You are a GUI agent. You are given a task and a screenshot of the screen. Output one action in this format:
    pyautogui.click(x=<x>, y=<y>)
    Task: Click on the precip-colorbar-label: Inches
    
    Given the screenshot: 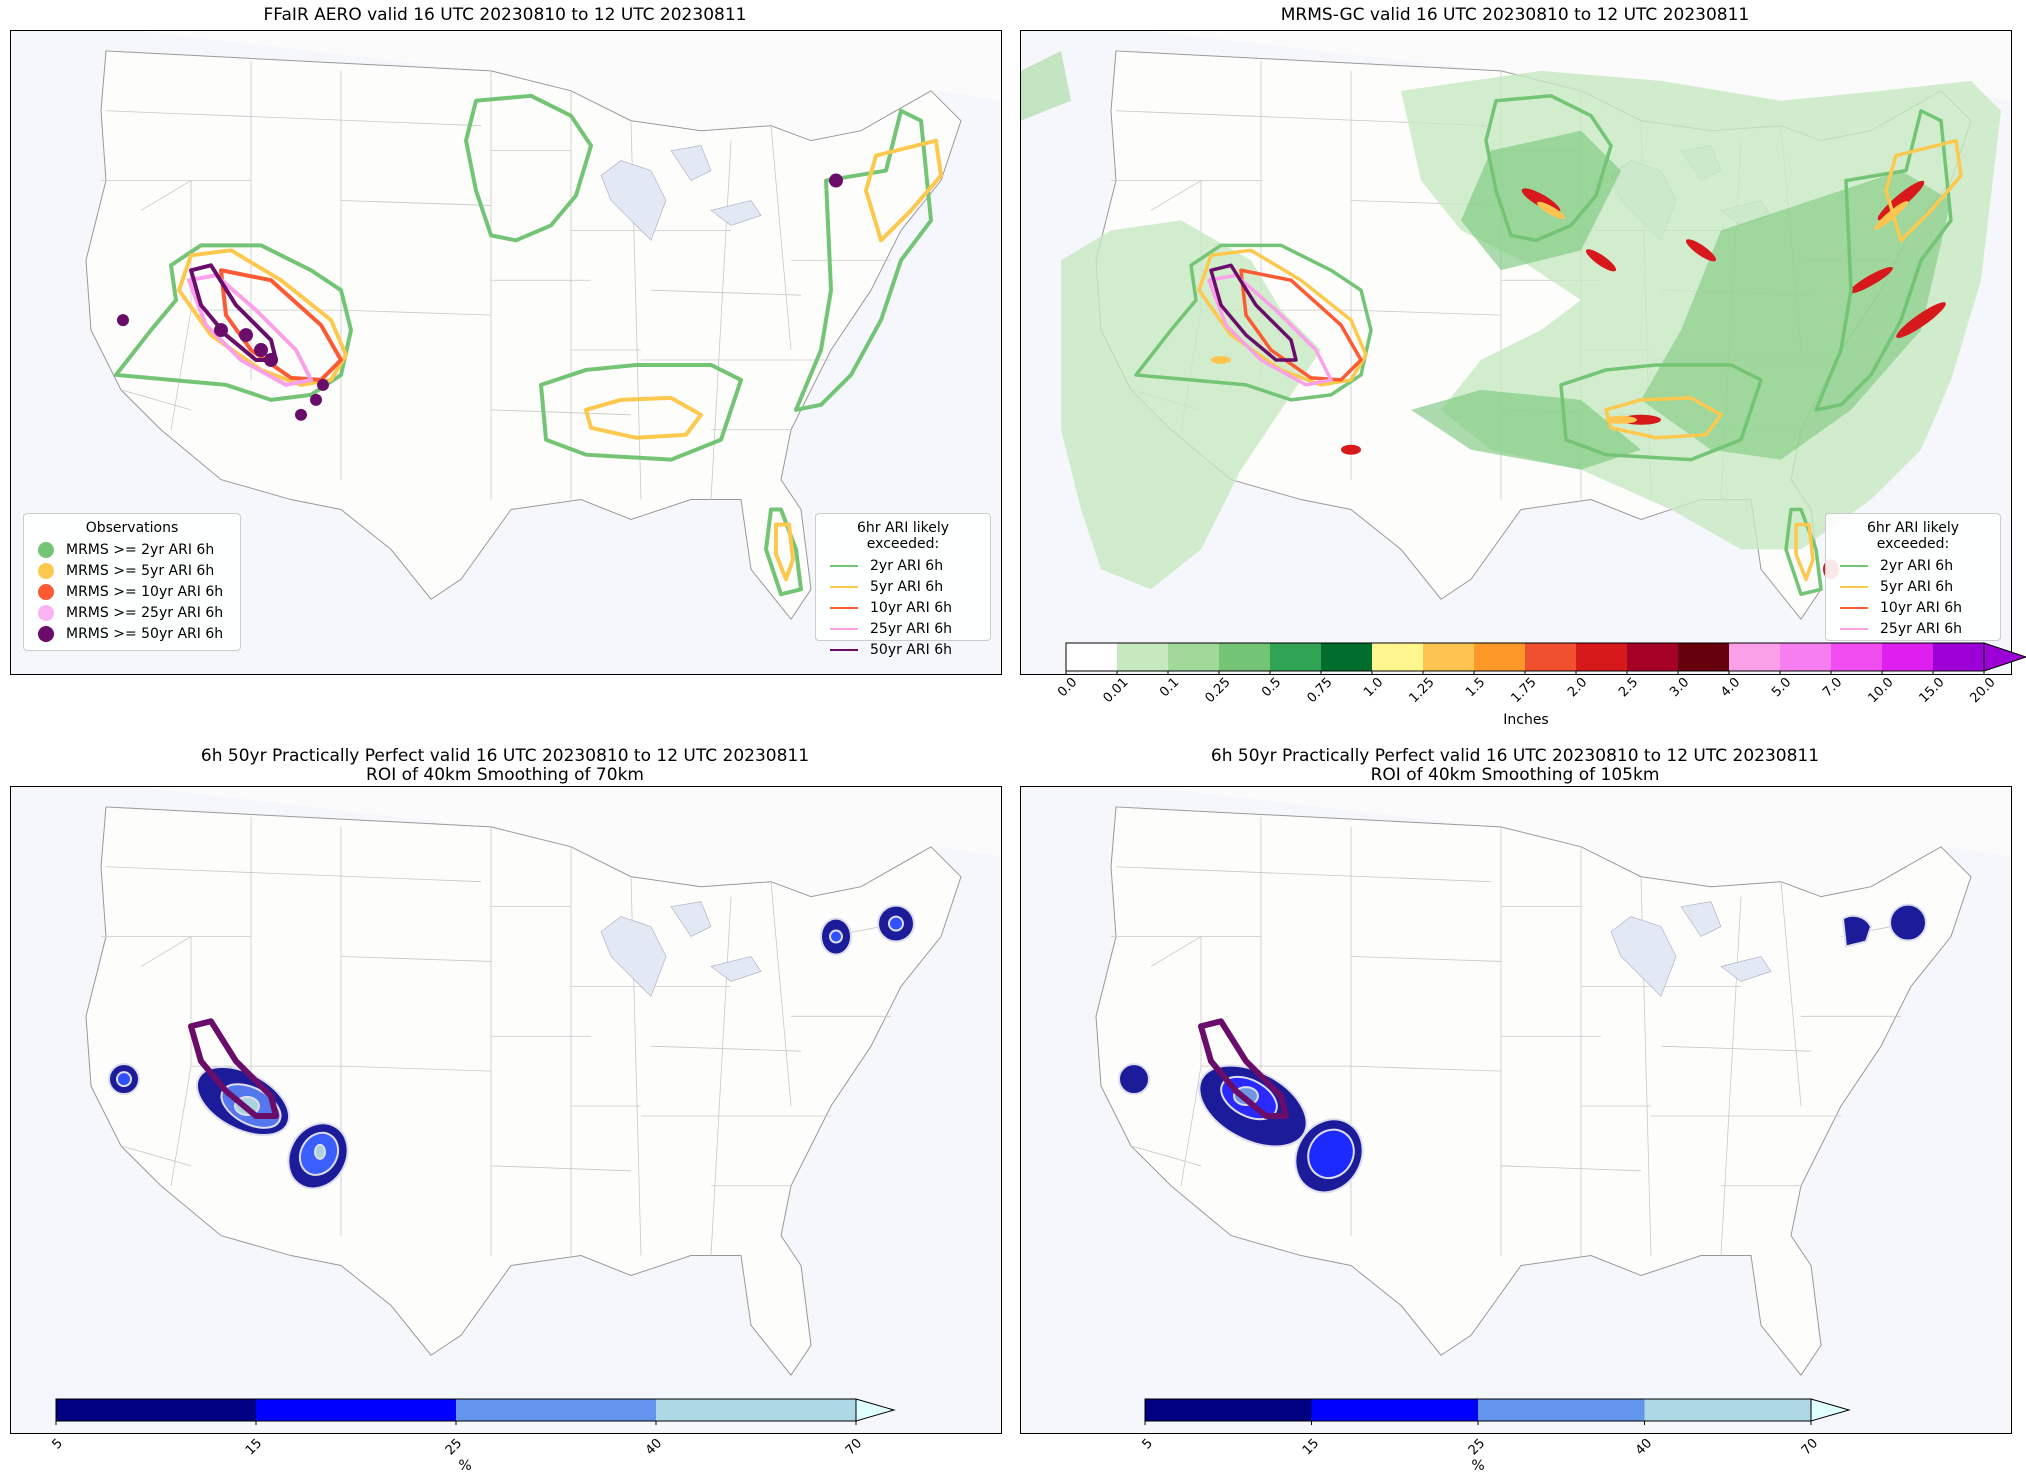 What is the action you would take?
    pyautogui.click(x=1526, y=720)
    